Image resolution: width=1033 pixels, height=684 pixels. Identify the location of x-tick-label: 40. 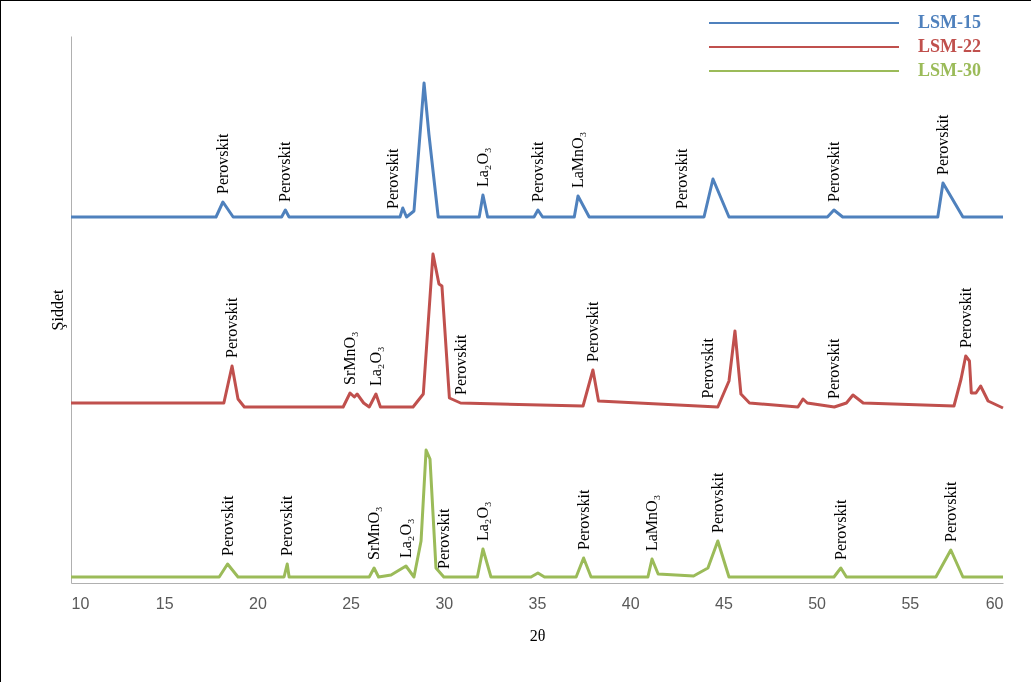
(630, 603).